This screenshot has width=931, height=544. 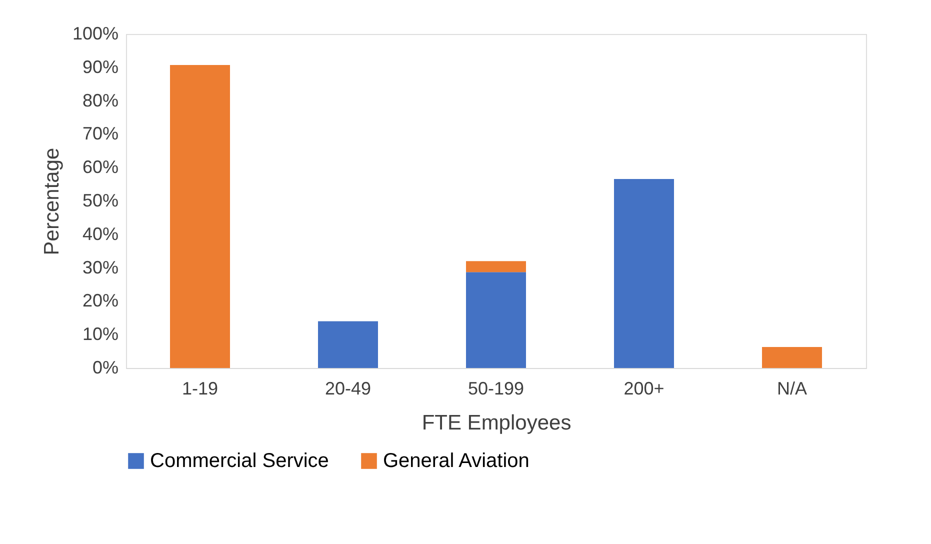 What do you see at coordinates (496, 388) in the screenshot?
I see `x-tick-label: 50-199` at bounding box center [496, 388].